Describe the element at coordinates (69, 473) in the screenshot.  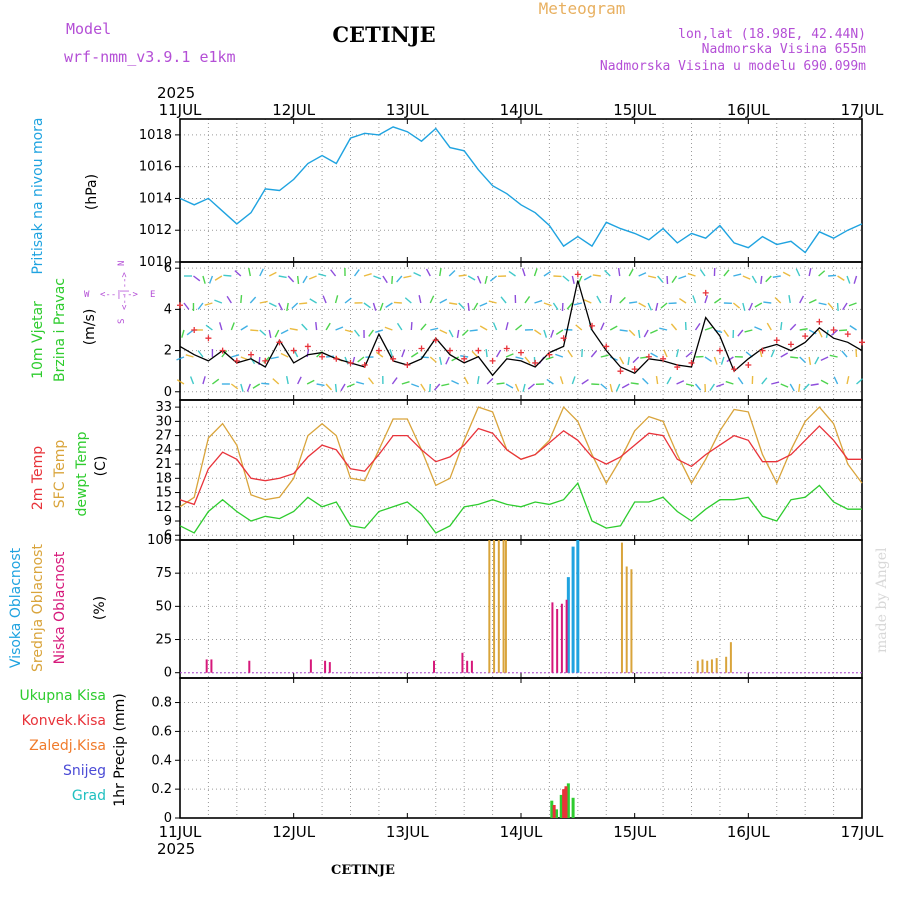
I see `temp-labels: 2m Temp SFC Temp dewpt Temp (C)` at that location.